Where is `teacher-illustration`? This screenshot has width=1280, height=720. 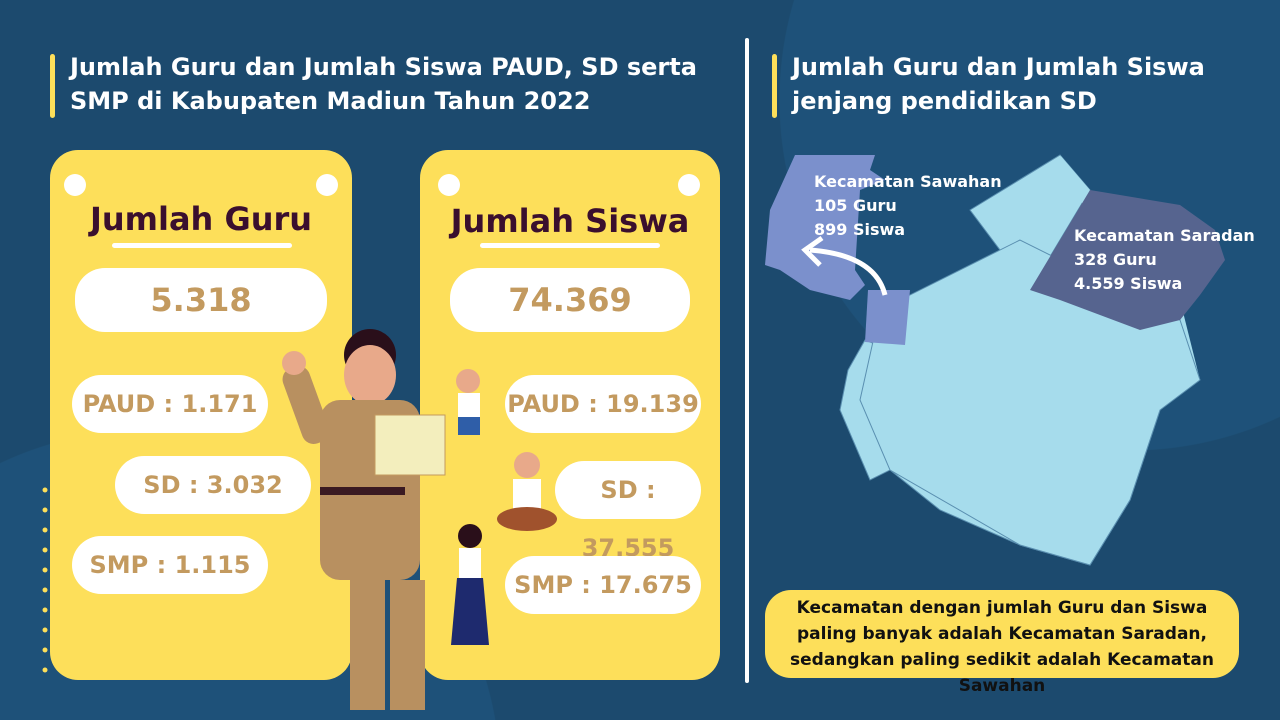 teacher-illustration is located at coordinates (364, 519).